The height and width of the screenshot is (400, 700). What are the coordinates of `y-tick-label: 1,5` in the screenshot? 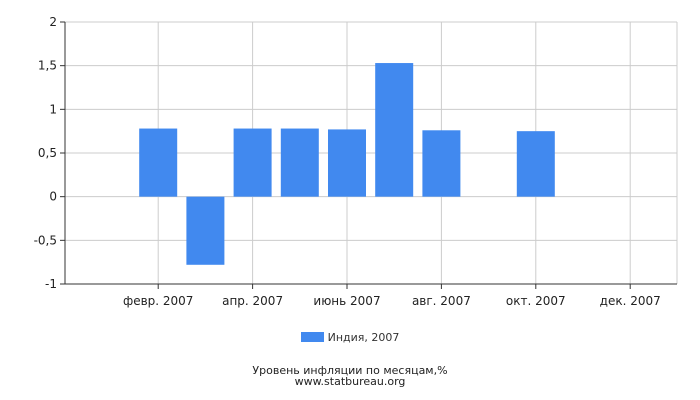 It's located at (47, 66).